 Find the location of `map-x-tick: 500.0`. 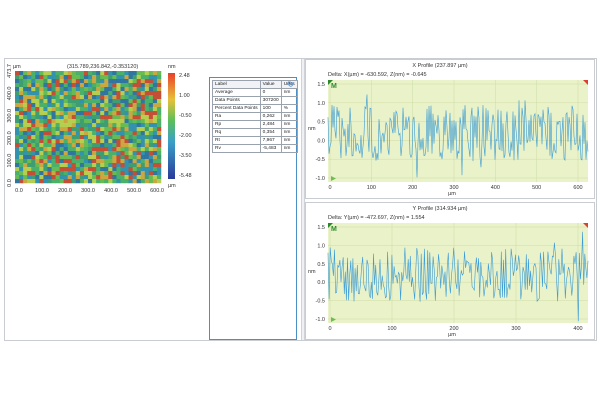

map-x-tick: 500.0 is located at coordinates (134, 191).